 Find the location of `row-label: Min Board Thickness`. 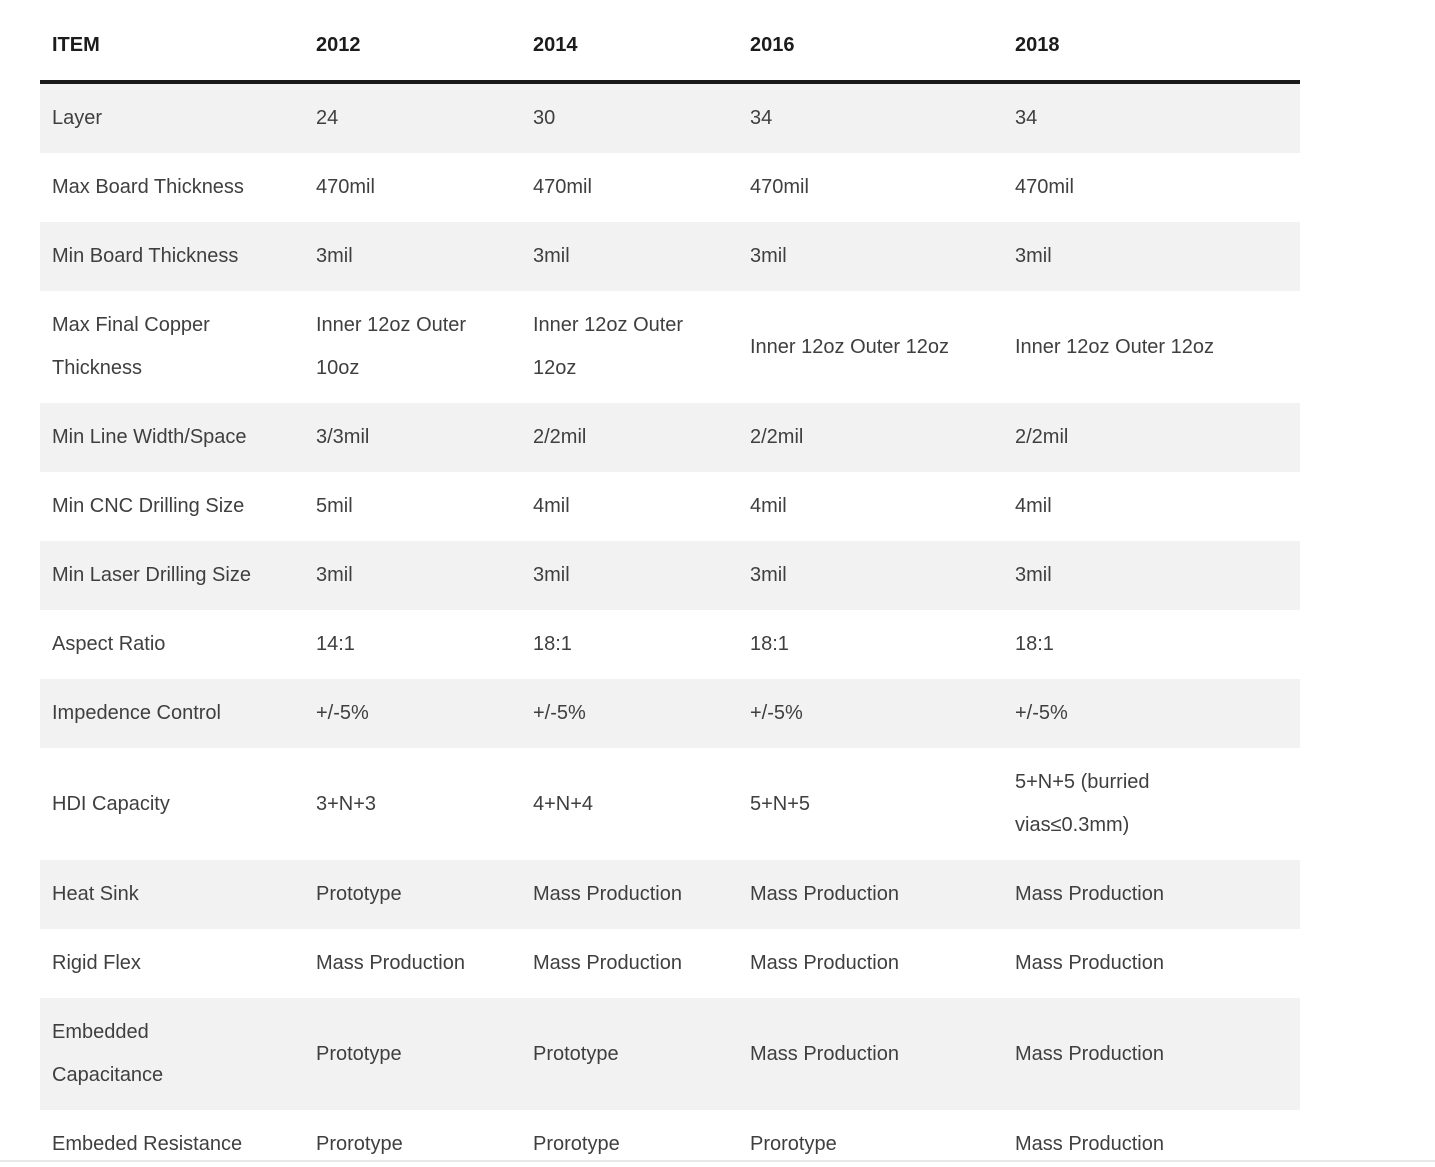

row-label: Min Board Thickness is located at coordinates (172, 256).